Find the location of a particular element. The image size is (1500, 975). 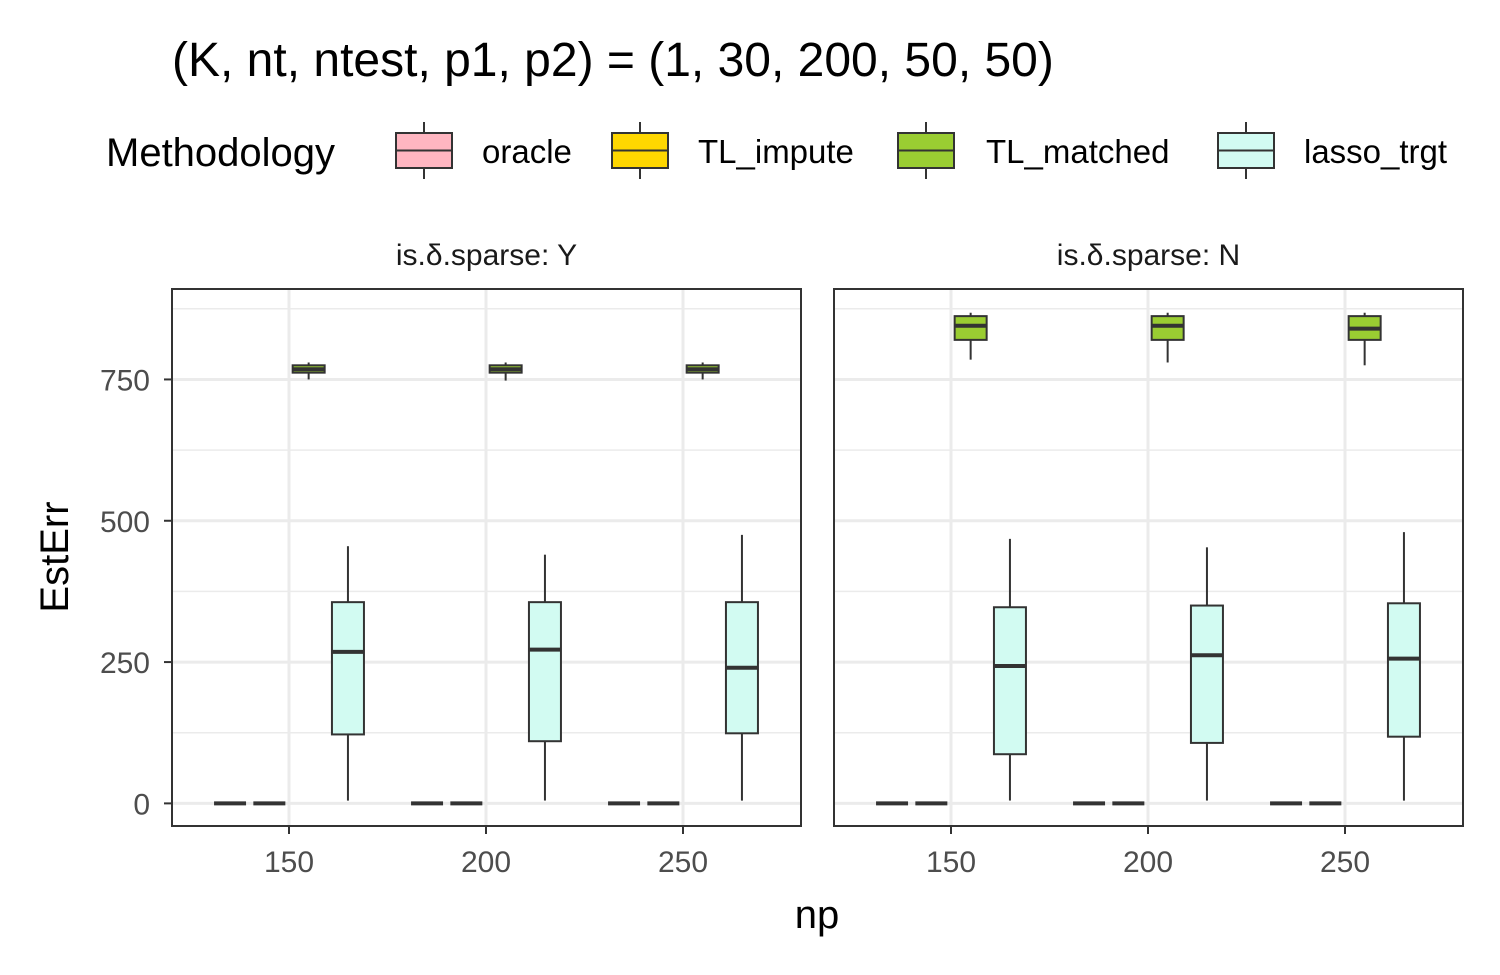

legend-item-oracle: oracle is located at coordinates (483, 150).